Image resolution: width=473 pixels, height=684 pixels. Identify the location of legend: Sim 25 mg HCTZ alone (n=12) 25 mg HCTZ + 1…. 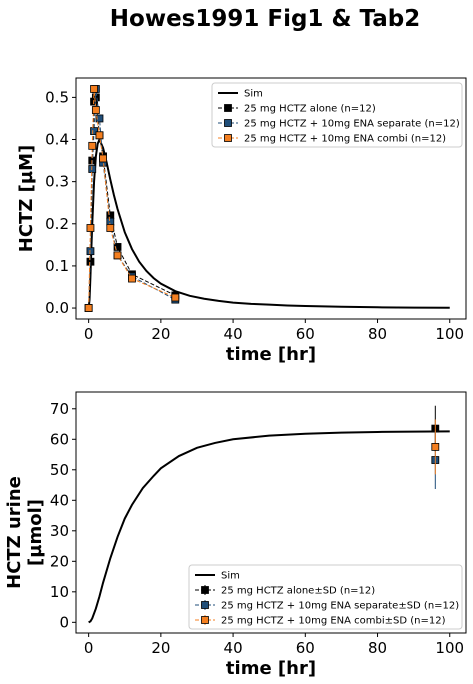
(337, 115).